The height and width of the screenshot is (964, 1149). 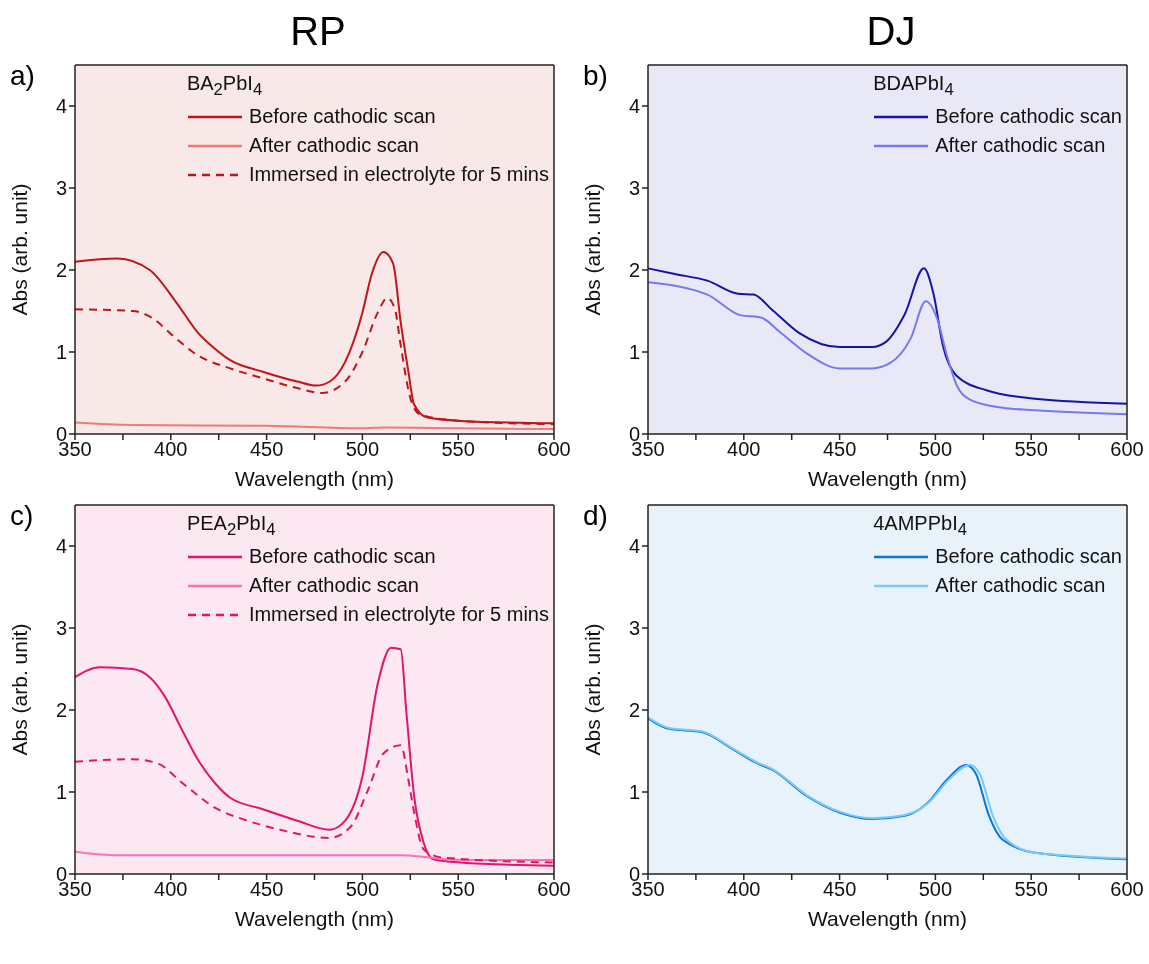 What do you see at coordinates (914, 86) in the screenshot?
I see `legend-title: BDAPbI$_{4}$` at bounding box center [914, 86].